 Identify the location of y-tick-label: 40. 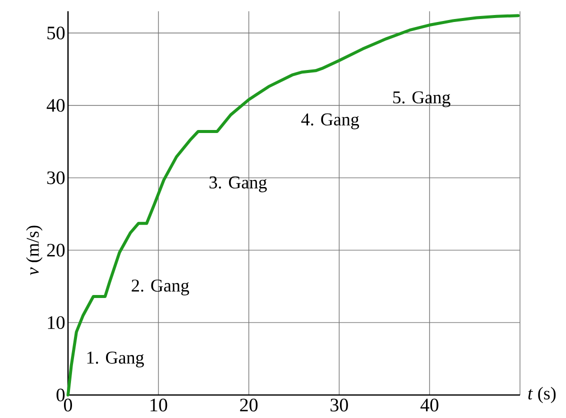
(55, 105).